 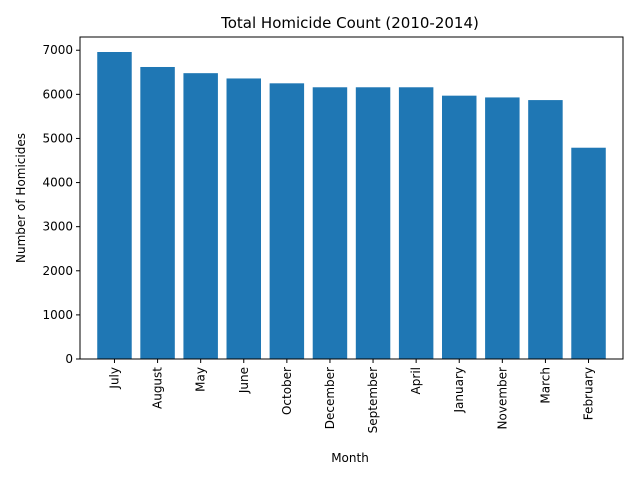 What do you see at coordinates (69, 359) in the screenshot?
I see `y-tick-label: 0` at bounding box center [69, 359].